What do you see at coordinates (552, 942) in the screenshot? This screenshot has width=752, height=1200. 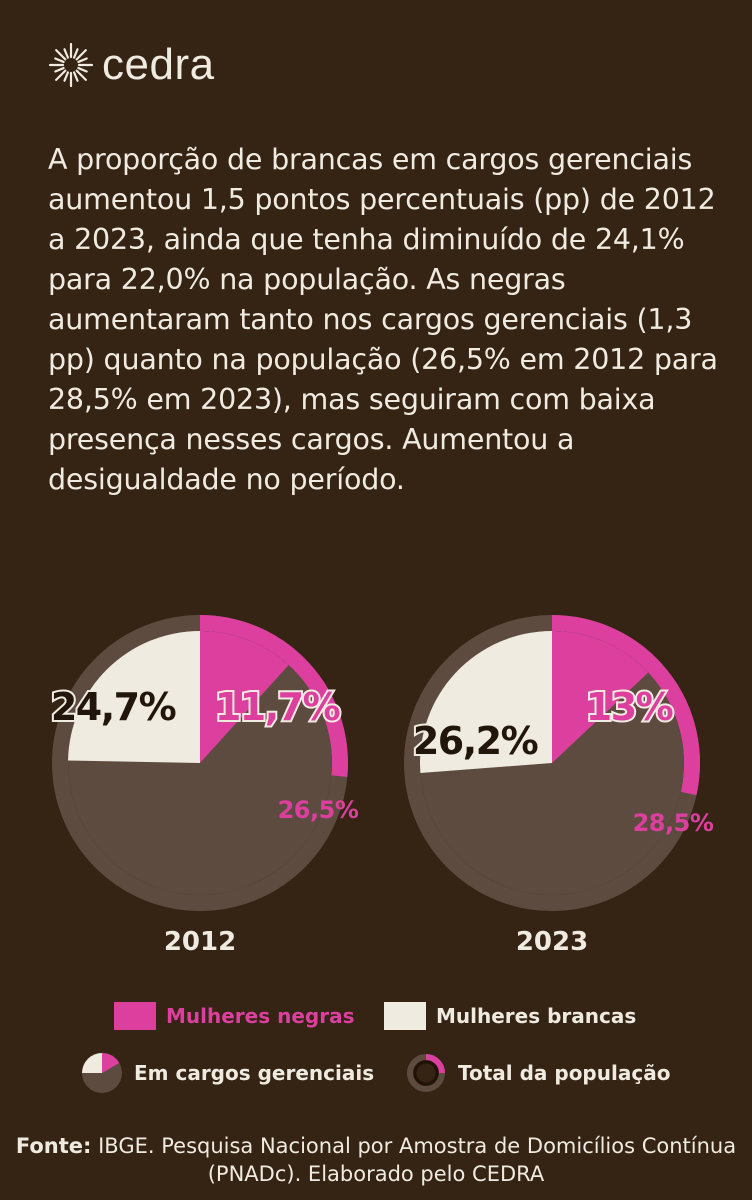 I see `year-label: 2023` at bounding box center [552, 942].